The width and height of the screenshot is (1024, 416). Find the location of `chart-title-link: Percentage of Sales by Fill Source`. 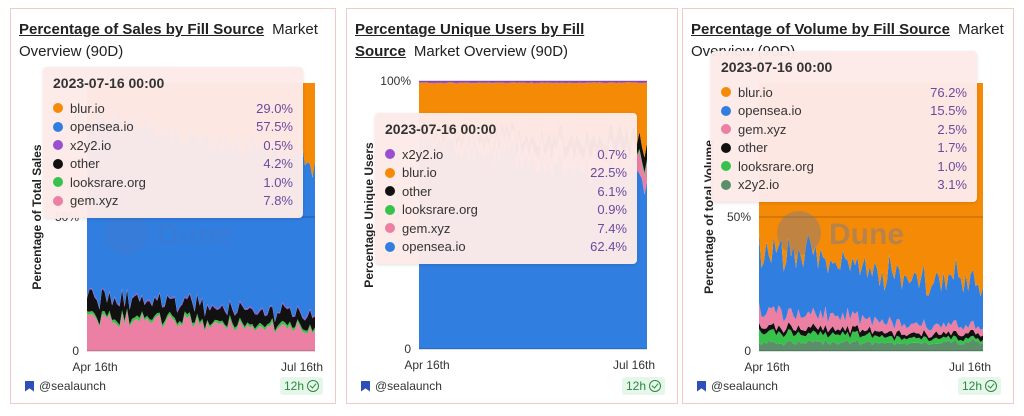

chart-title-link: Percentage of Sales by Fill Source is located at coordinates (142, 29).